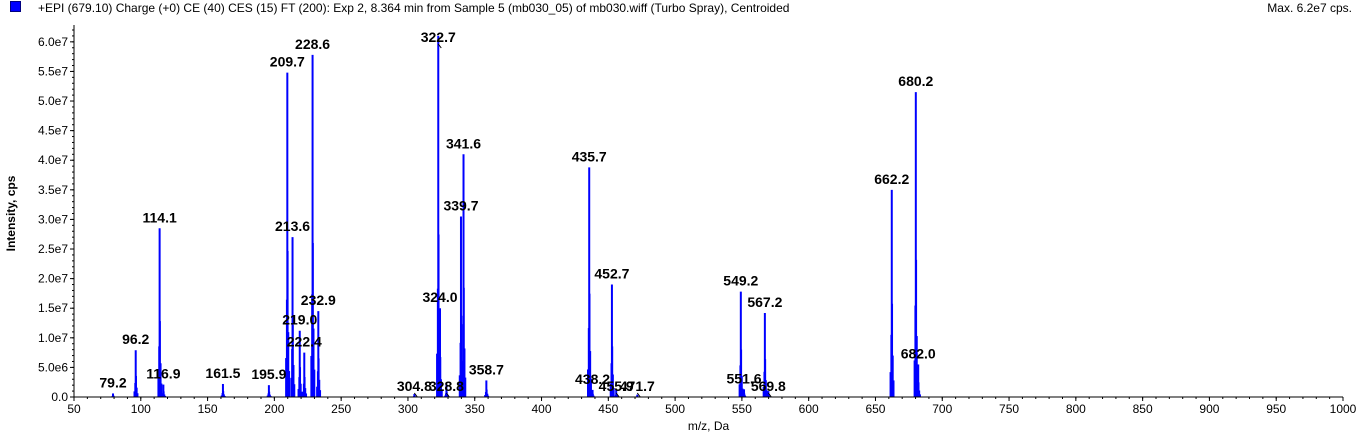  I want to click on x-tick-label: 650, so click(875, 409).